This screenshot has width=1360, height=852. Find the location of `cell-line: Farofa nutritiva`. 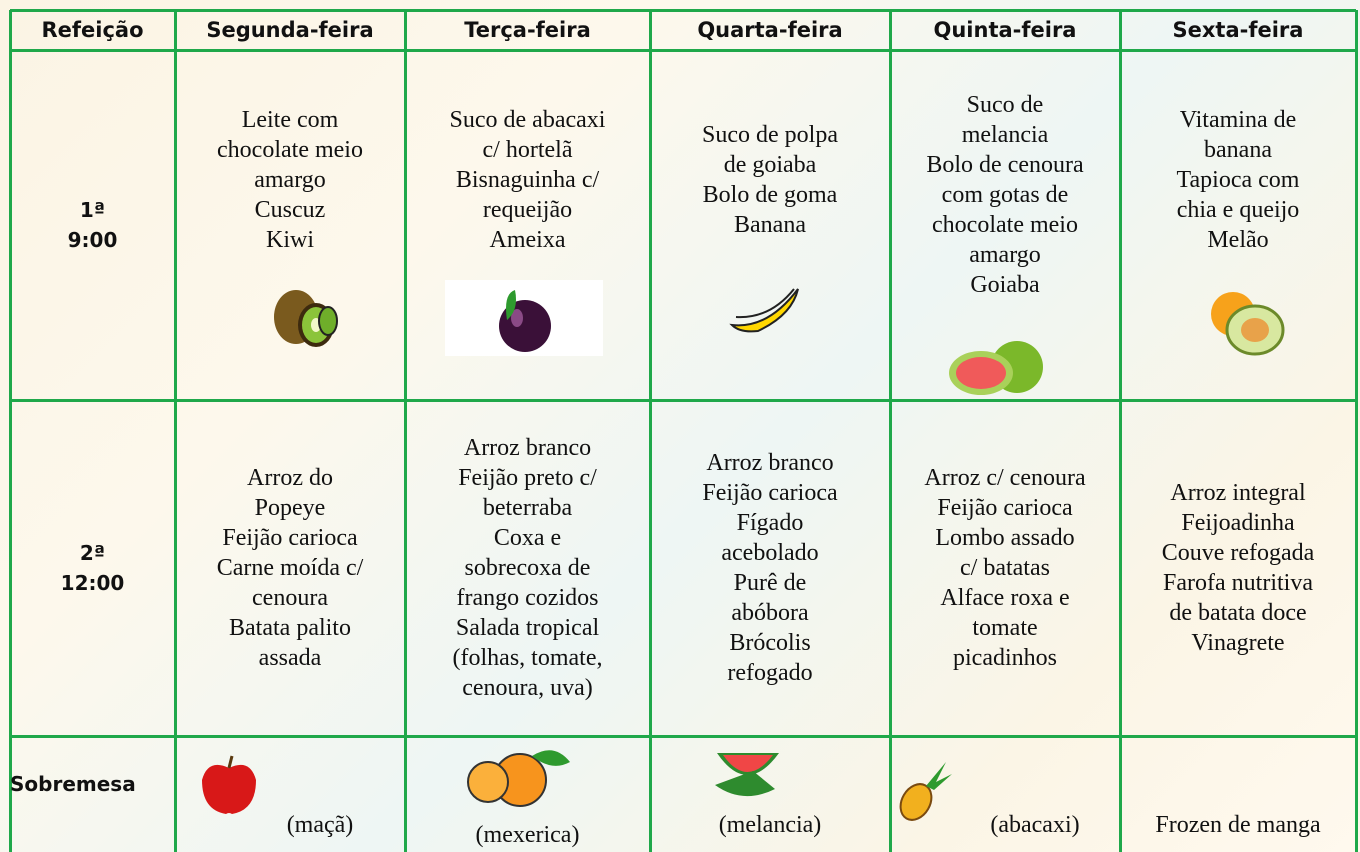

cell-line: Farofa nutritiva is located at coordinates (1238, 583).